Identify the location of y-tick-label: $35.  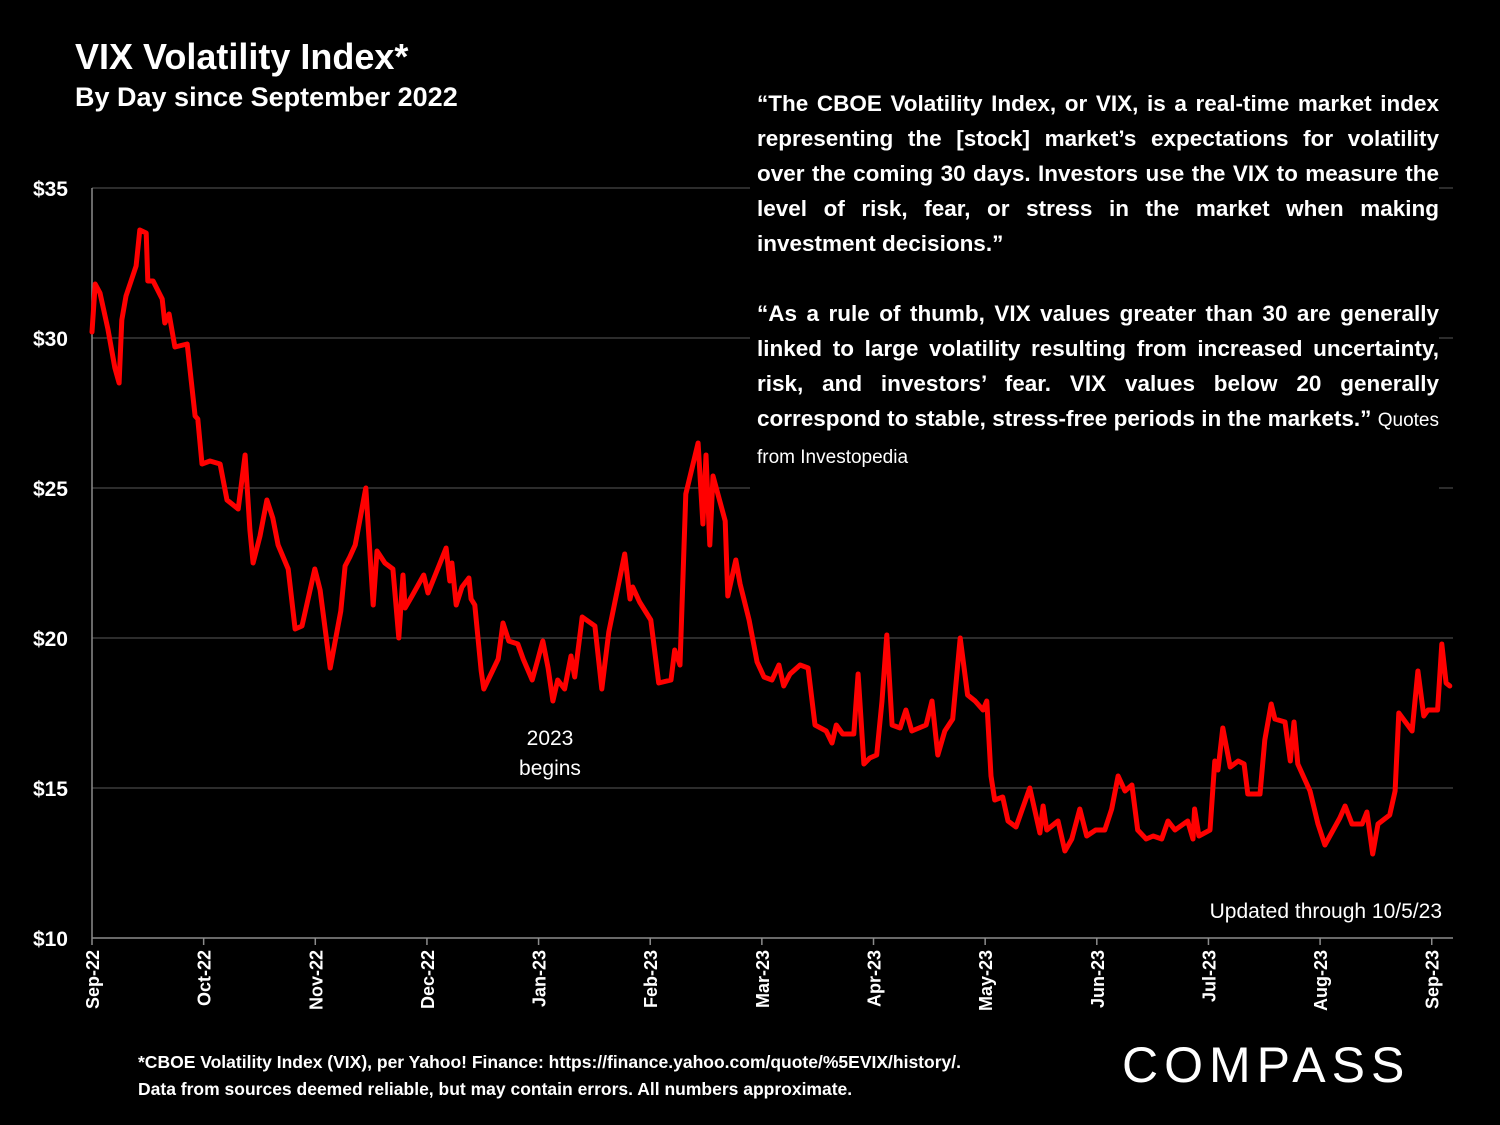
(50, 189).